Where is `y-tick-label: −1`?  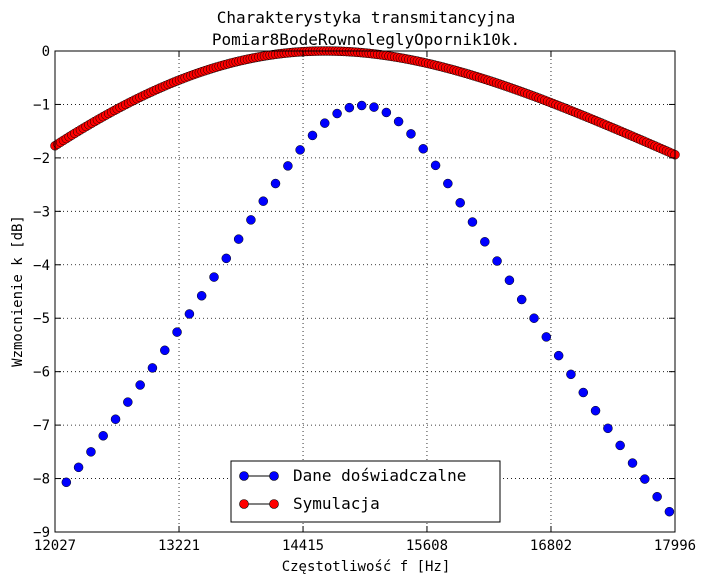
y-tick-label: −1 is located at coordinates (41, 105).